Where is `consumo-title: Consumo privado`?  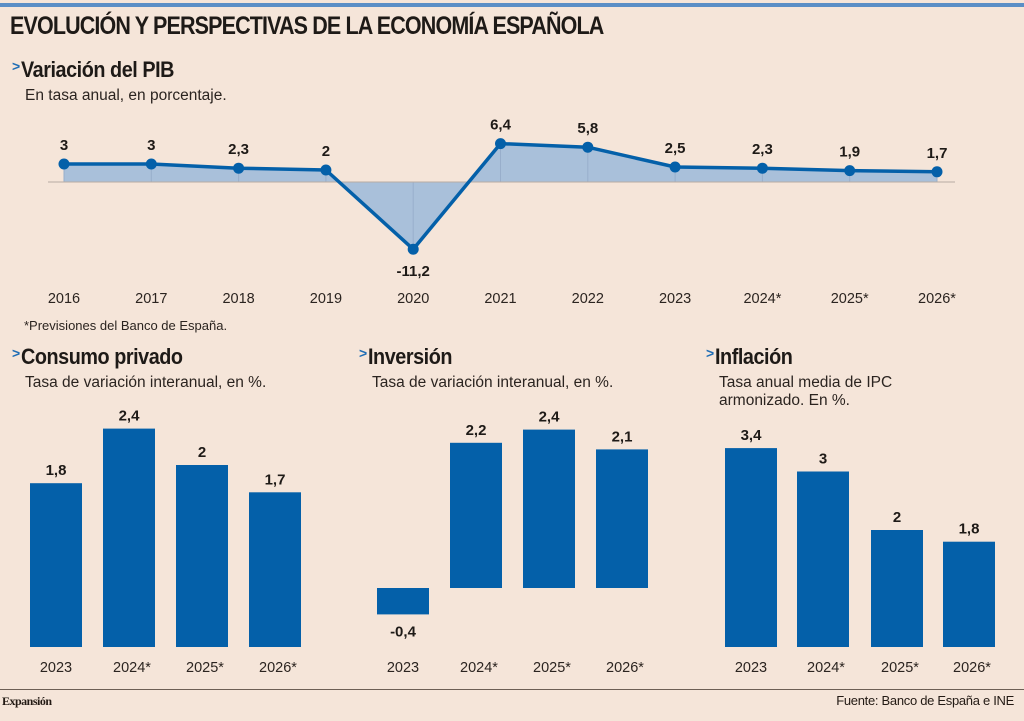 consumo-title: Consumo privado is located at coordinates (102, 356).